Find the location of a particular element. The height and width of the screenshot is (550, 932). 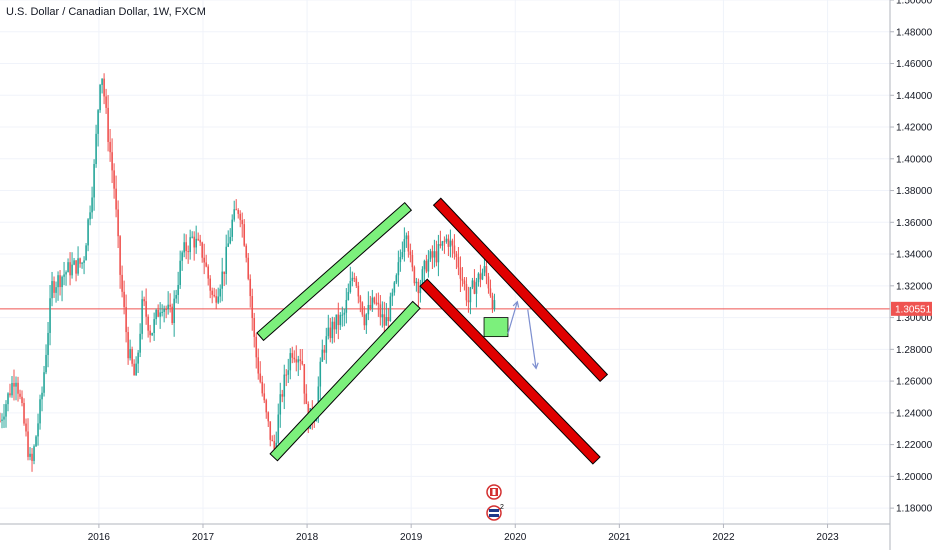

price-tick-label: 1.24000 is located at coordinates (914, 413).